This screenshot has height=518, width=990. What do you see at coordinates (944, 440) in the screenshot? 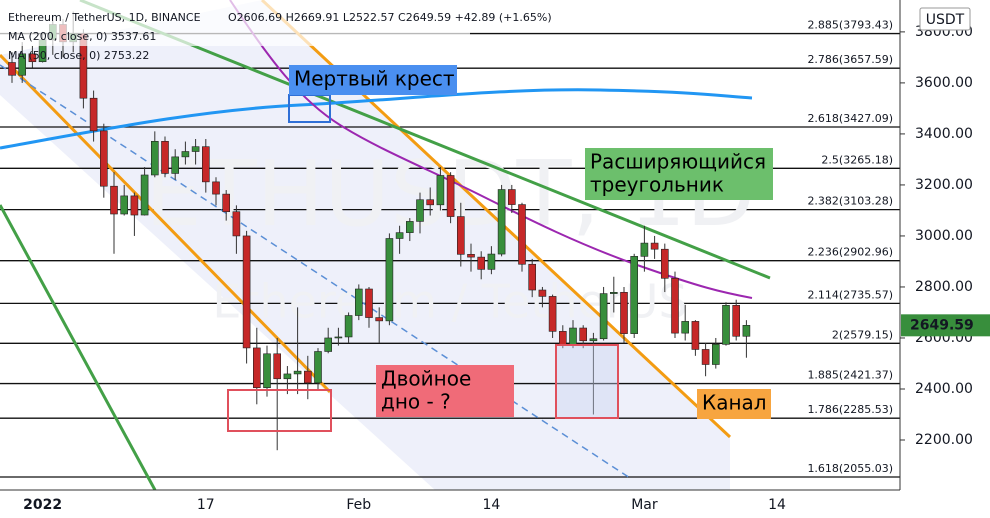
I see `y-tick-label: 2200.00` at bounding box center [944, 440].